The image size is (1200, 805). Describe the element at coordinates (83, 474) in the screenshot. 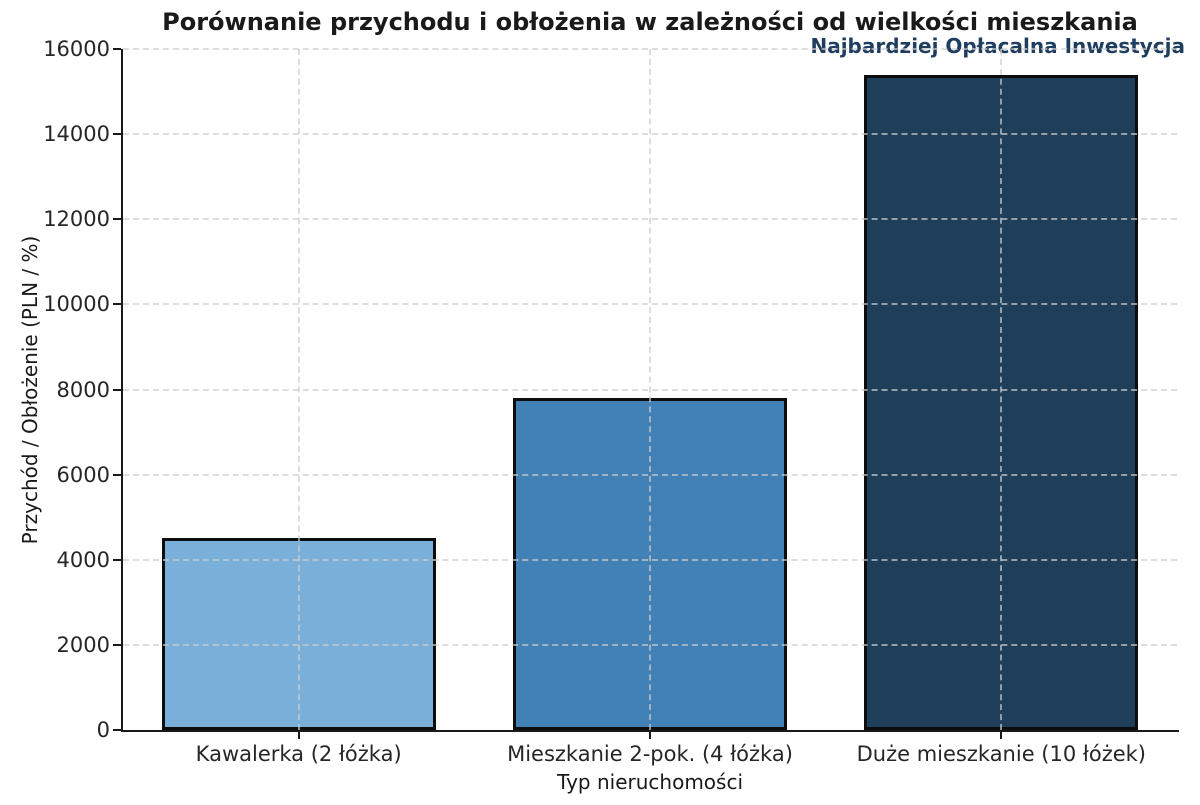

I see `y-tick-label-6000: 6000` at that location.